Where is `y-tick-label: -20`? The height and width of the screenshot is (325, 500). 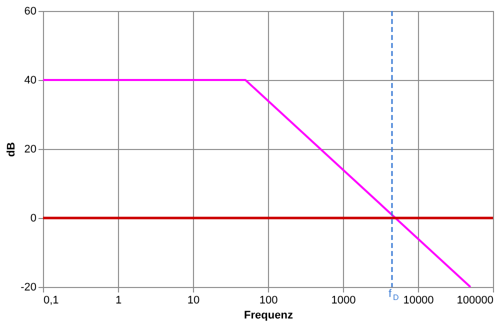
y-tick-label: -20 is located at coordinates (28, 288).